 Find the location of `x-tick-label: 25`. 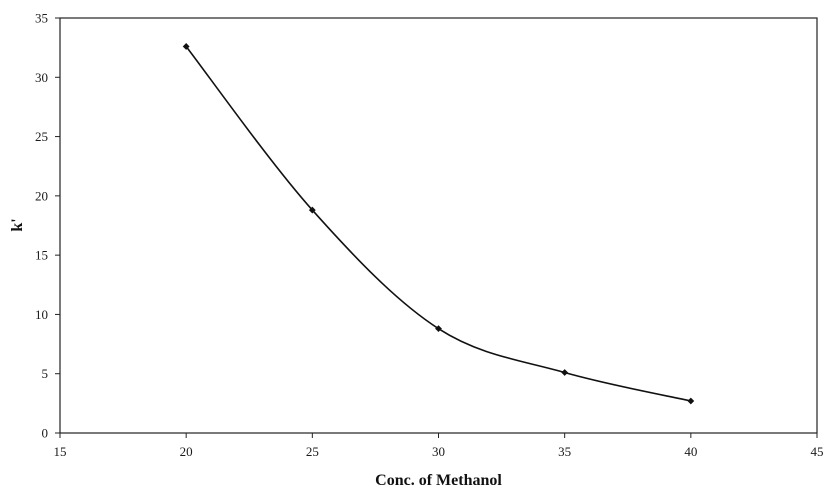

x-tick-label: 25 is located at coordinates (312, 451).